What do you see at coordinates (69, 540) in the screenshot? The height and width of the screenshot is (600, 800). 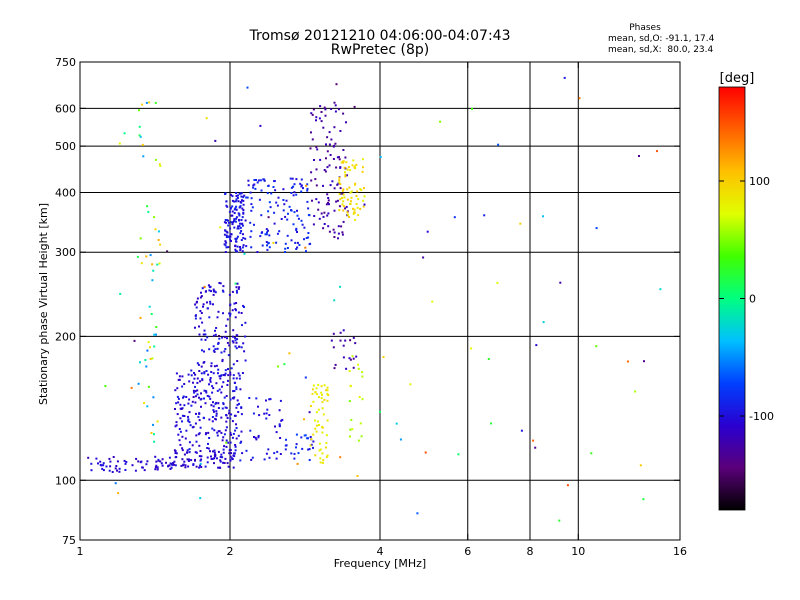 I see `y-tick-label: 75` at bounding box center [69, 540].